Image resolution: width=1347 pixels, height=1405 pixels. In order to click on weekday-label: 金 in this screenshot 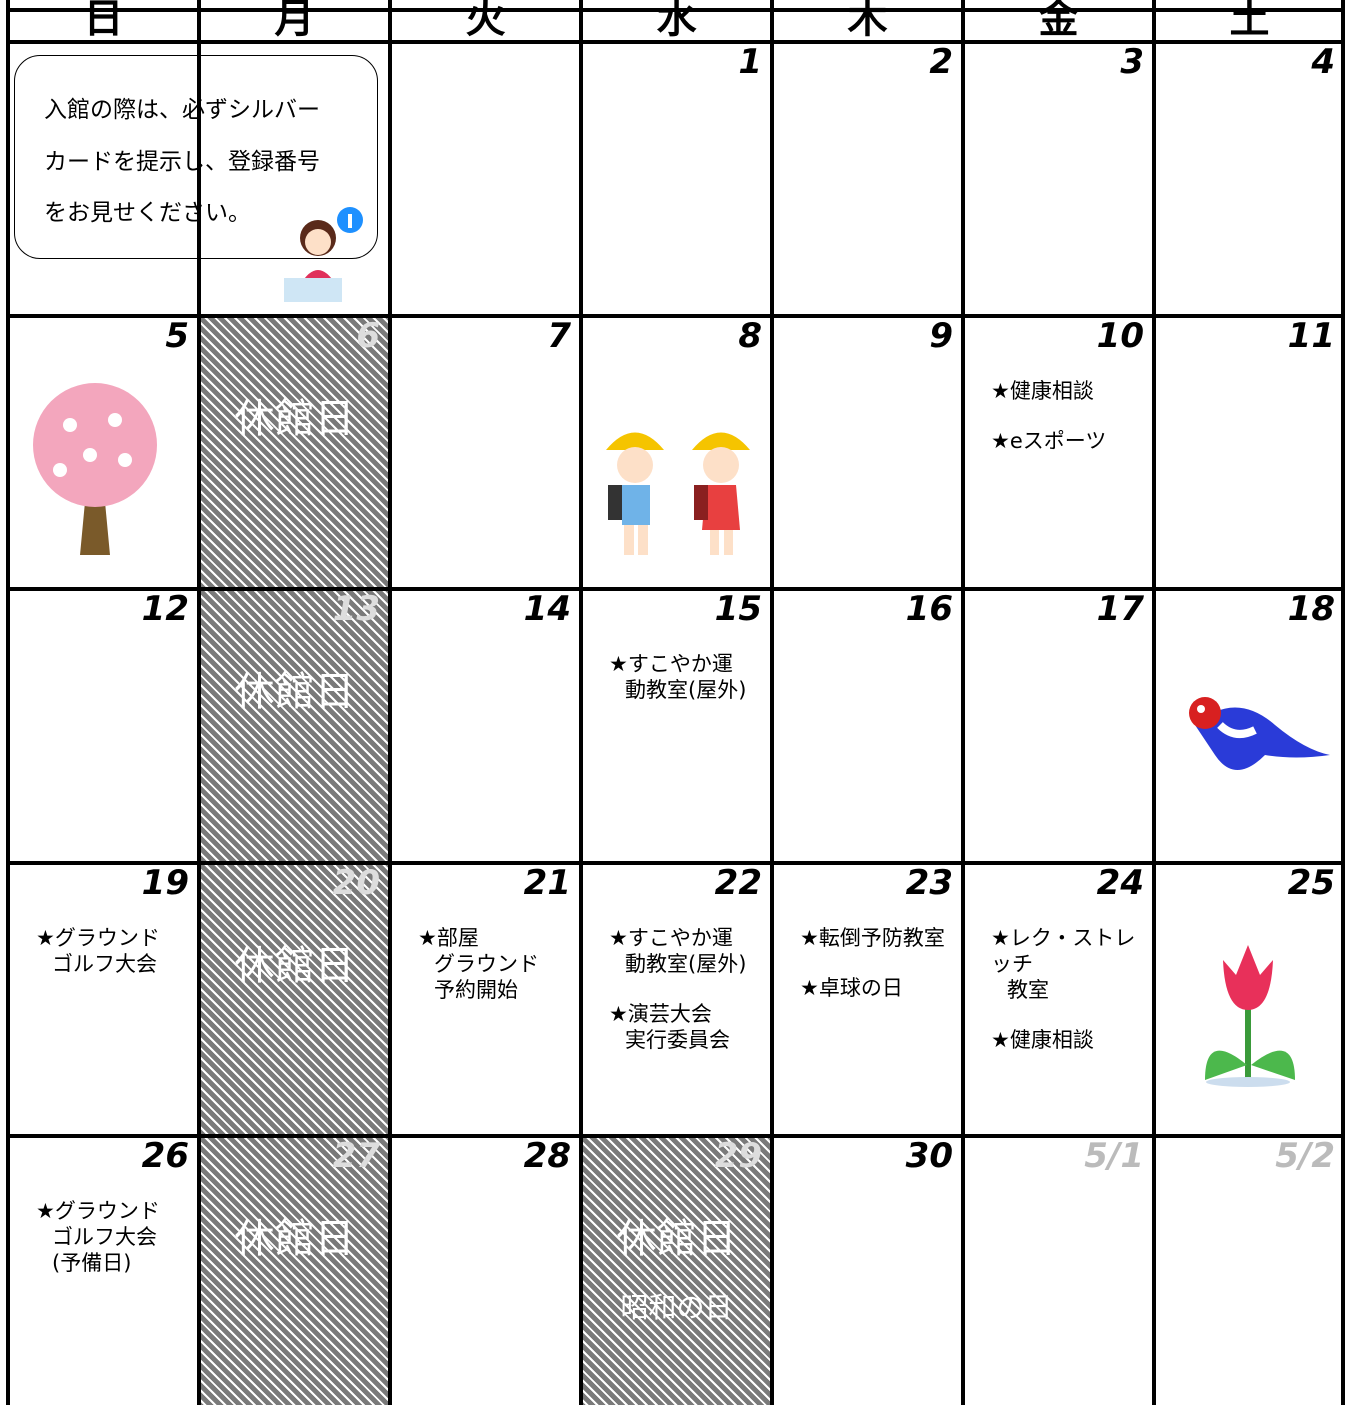, I will do `click(1058, 21)`.